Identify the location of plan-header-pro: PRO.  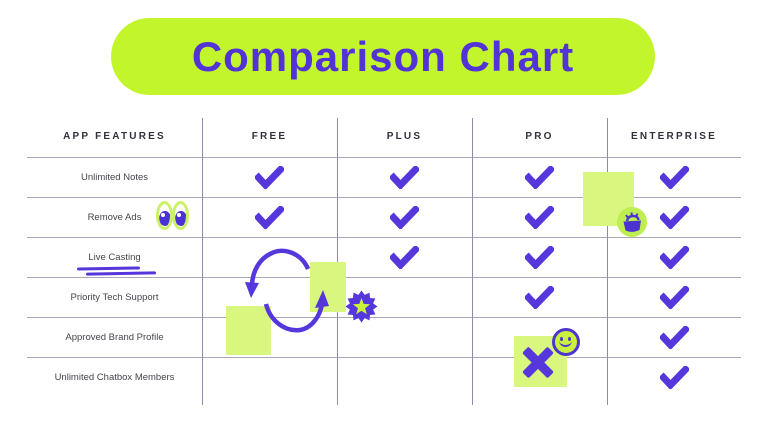
(539, 136).